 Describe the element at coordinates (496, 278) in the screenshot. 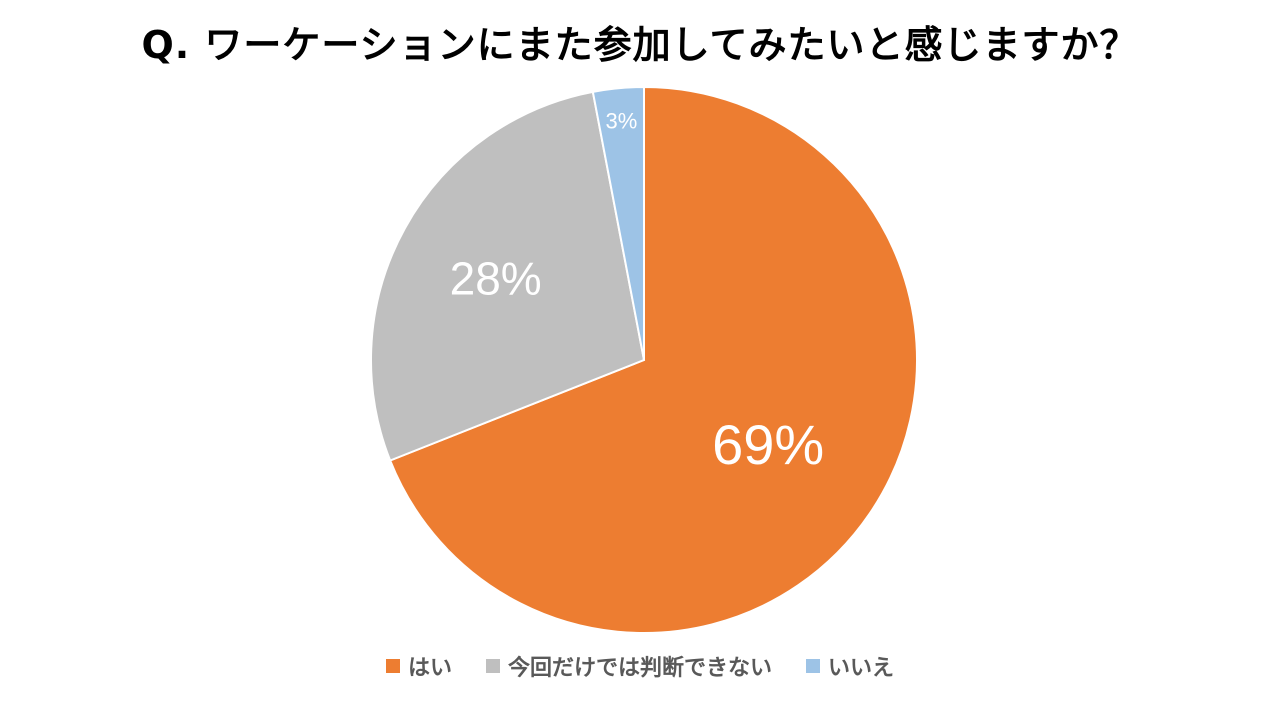

I see `data-label-undecided: 28%` at that location.